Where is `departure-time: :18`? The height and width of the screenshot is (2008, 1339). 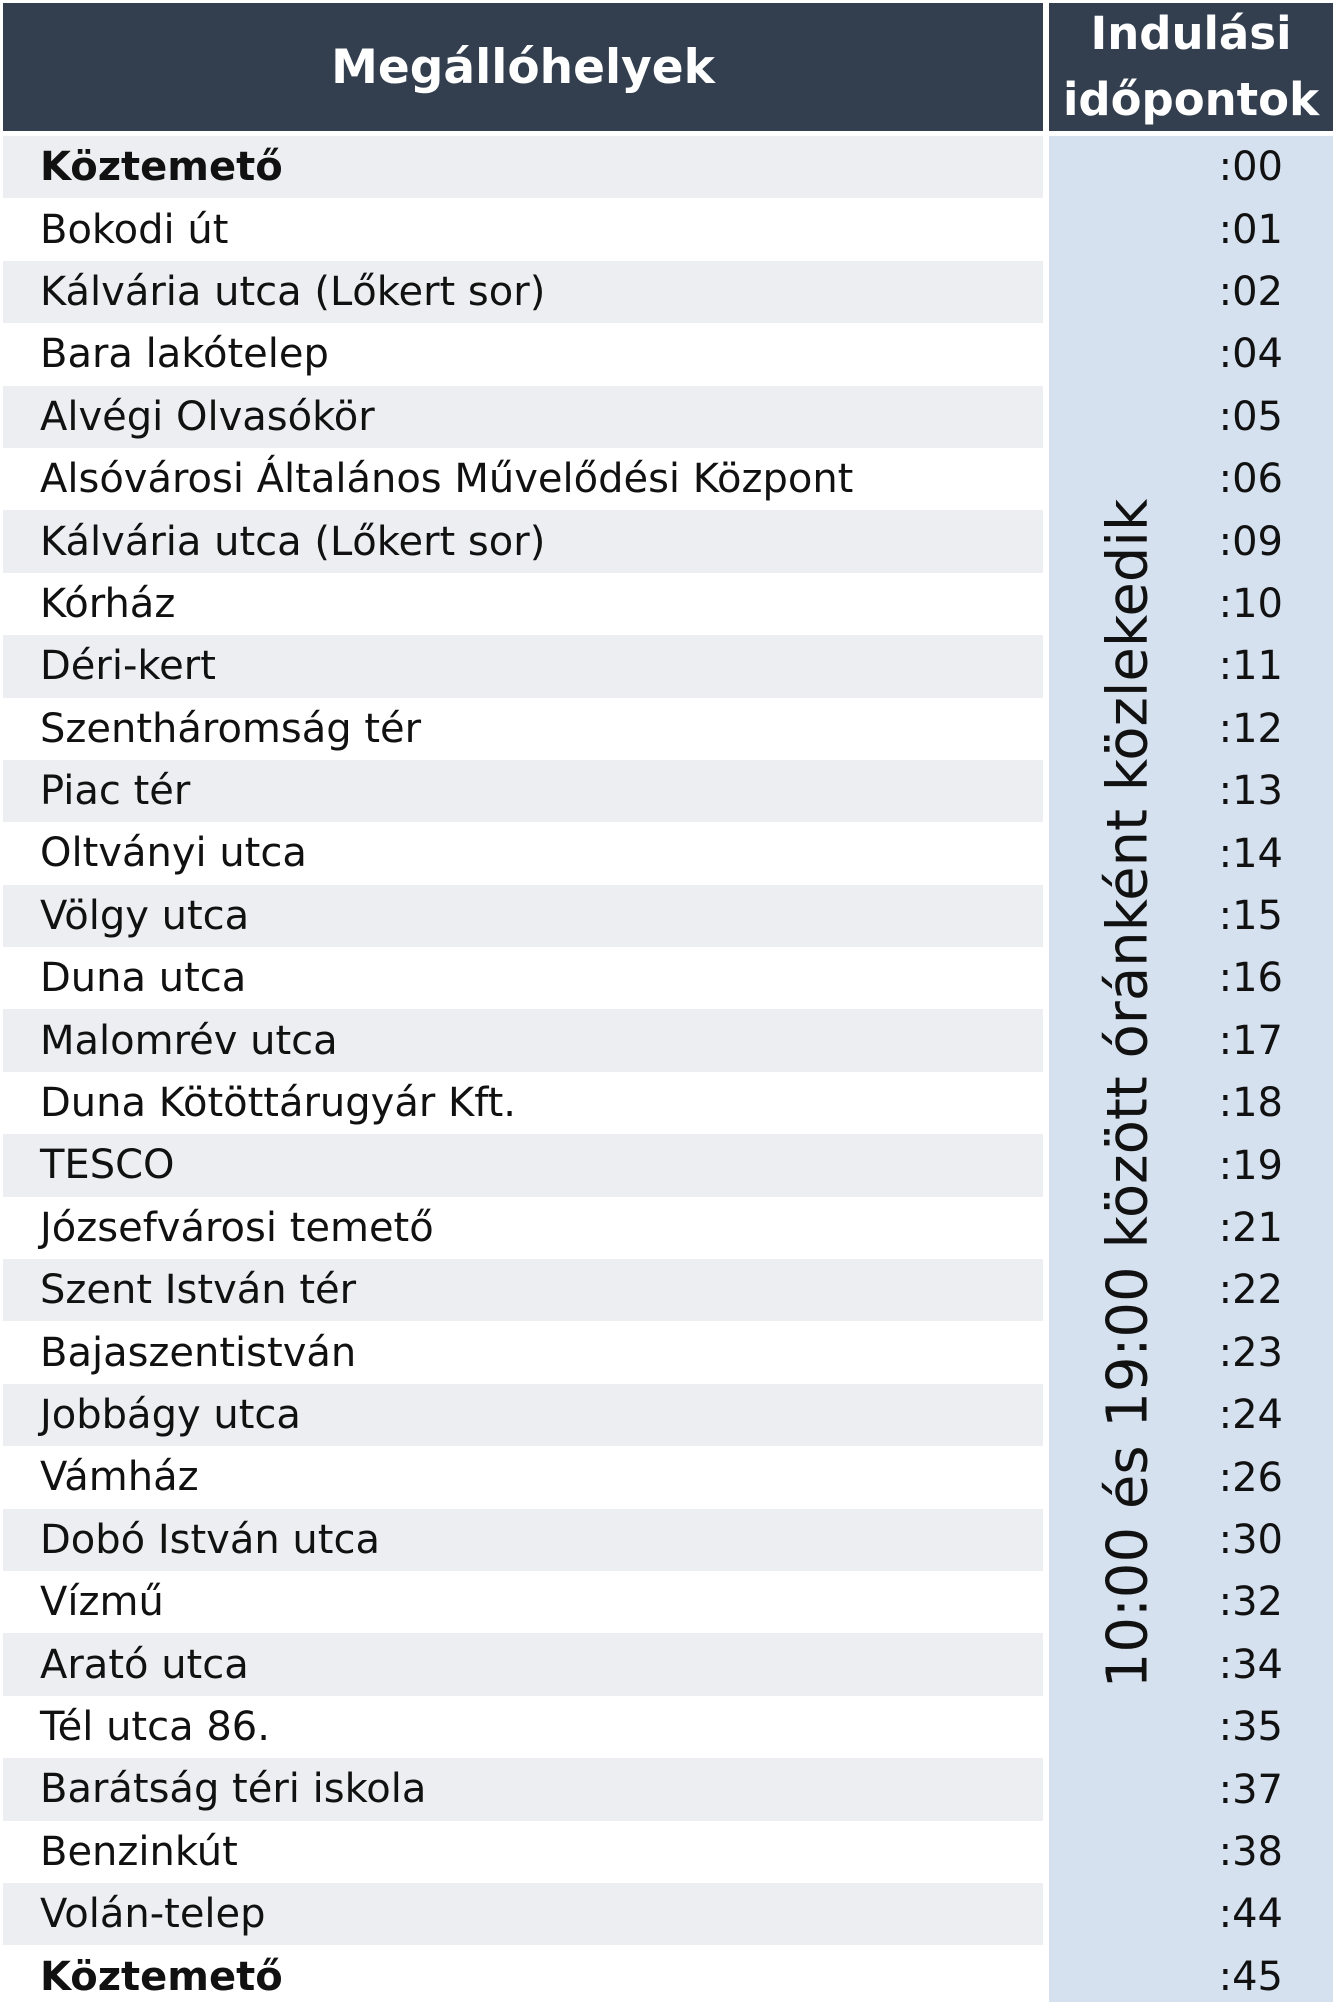
departure-time: :18 is located at coordinates (1250, 1103).